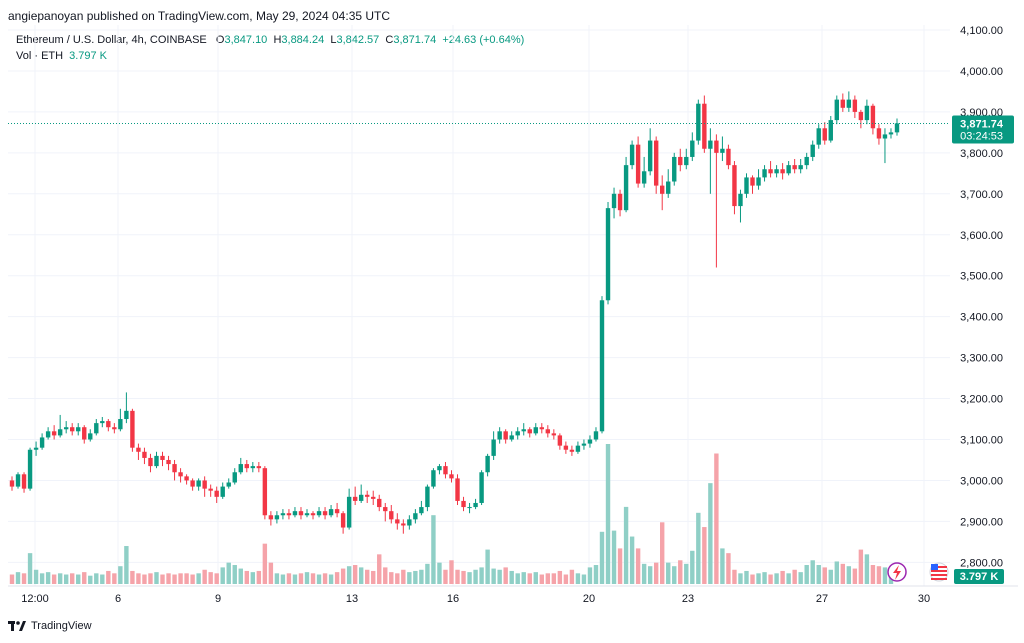  What do you see at coordinates (415, 40) in the screenshot?
I see `close-value: 3,871.74` at bounding box center [415, 40].